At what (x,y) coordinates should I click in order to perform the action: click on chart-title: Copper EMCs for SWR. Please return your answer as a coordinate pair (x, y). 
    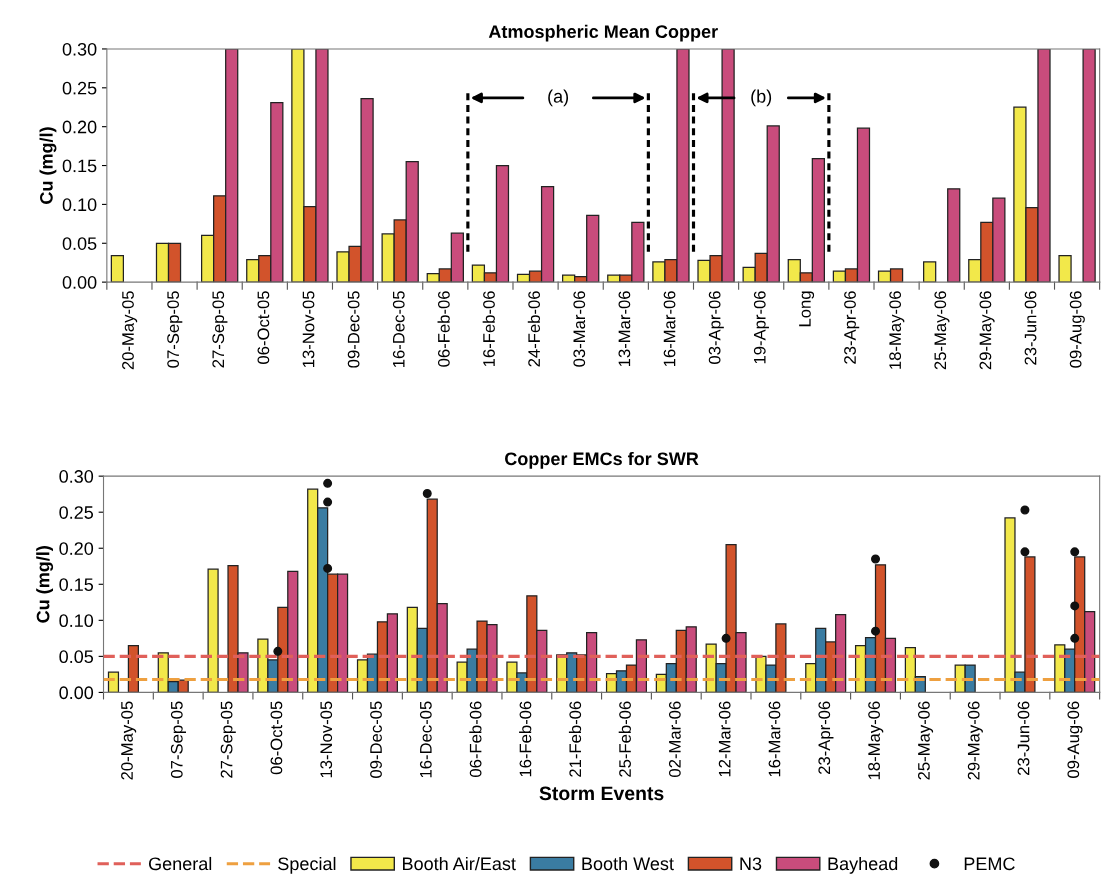
    Looking at the image, I should click on (602, 460).